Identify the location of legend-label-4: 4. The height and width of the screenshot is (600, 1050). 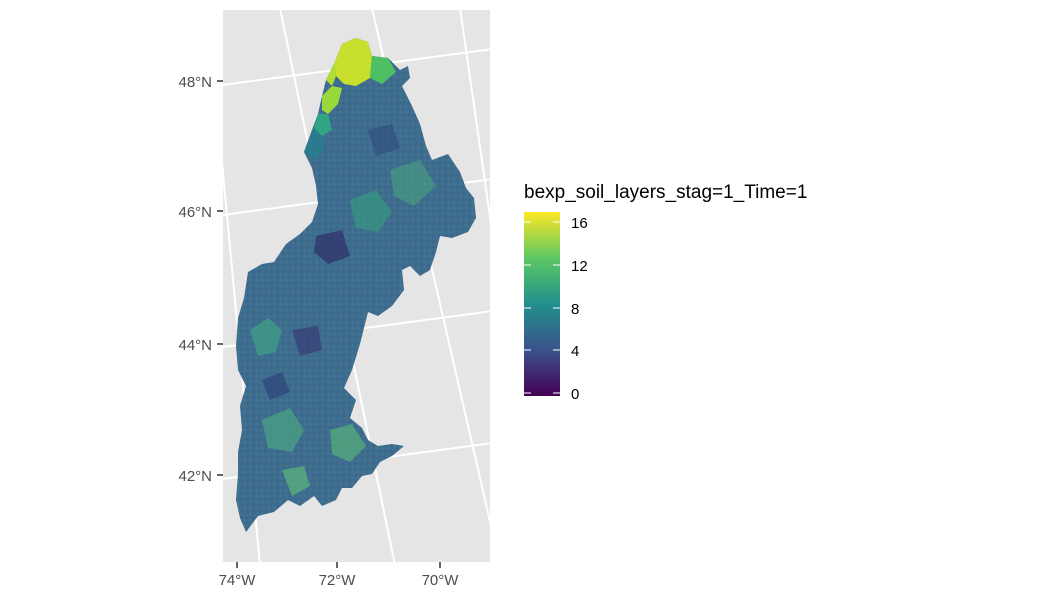
(575, 351).